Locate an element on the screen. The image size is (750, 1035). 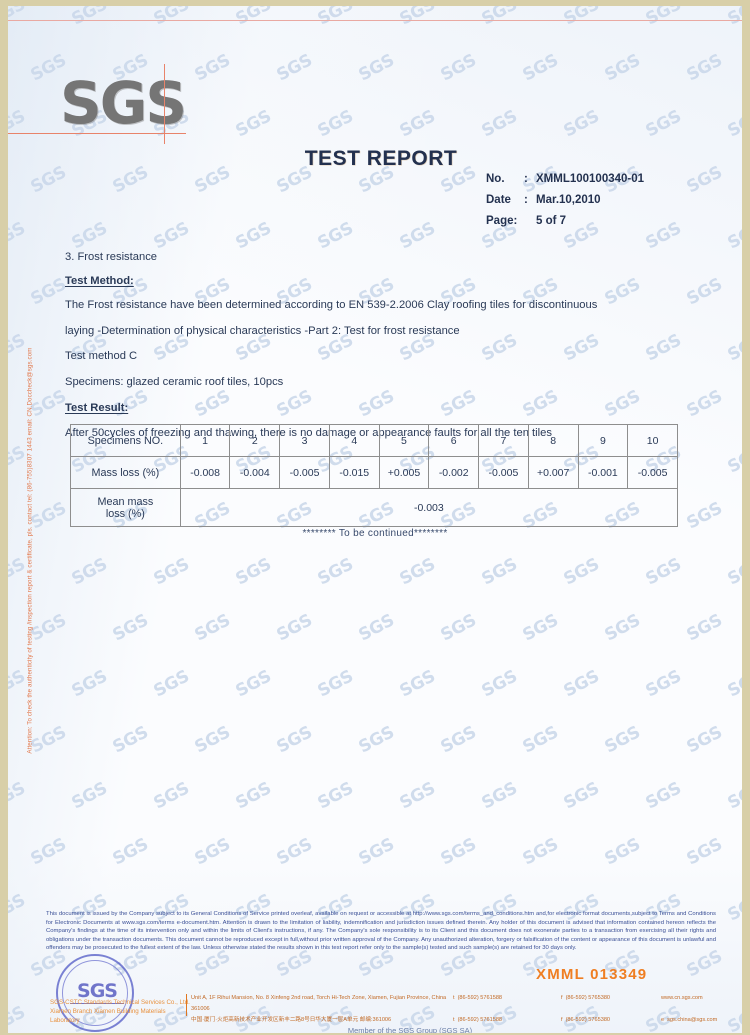
fax-en: (86-592) 5765380 is located at coordinates (588, 998).